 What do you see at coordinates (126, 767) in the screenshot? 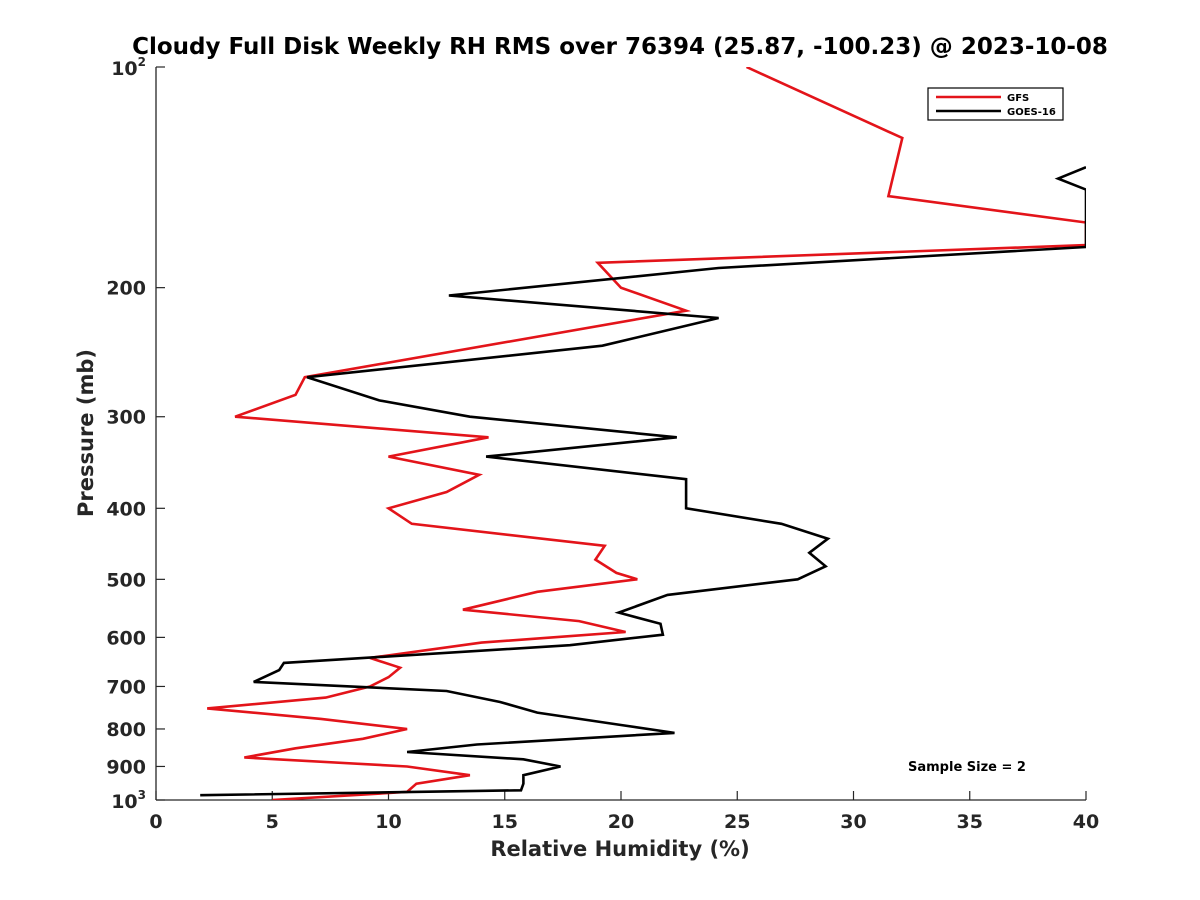
I see `y-tick-label: 900` at bounding box center [126, 767].